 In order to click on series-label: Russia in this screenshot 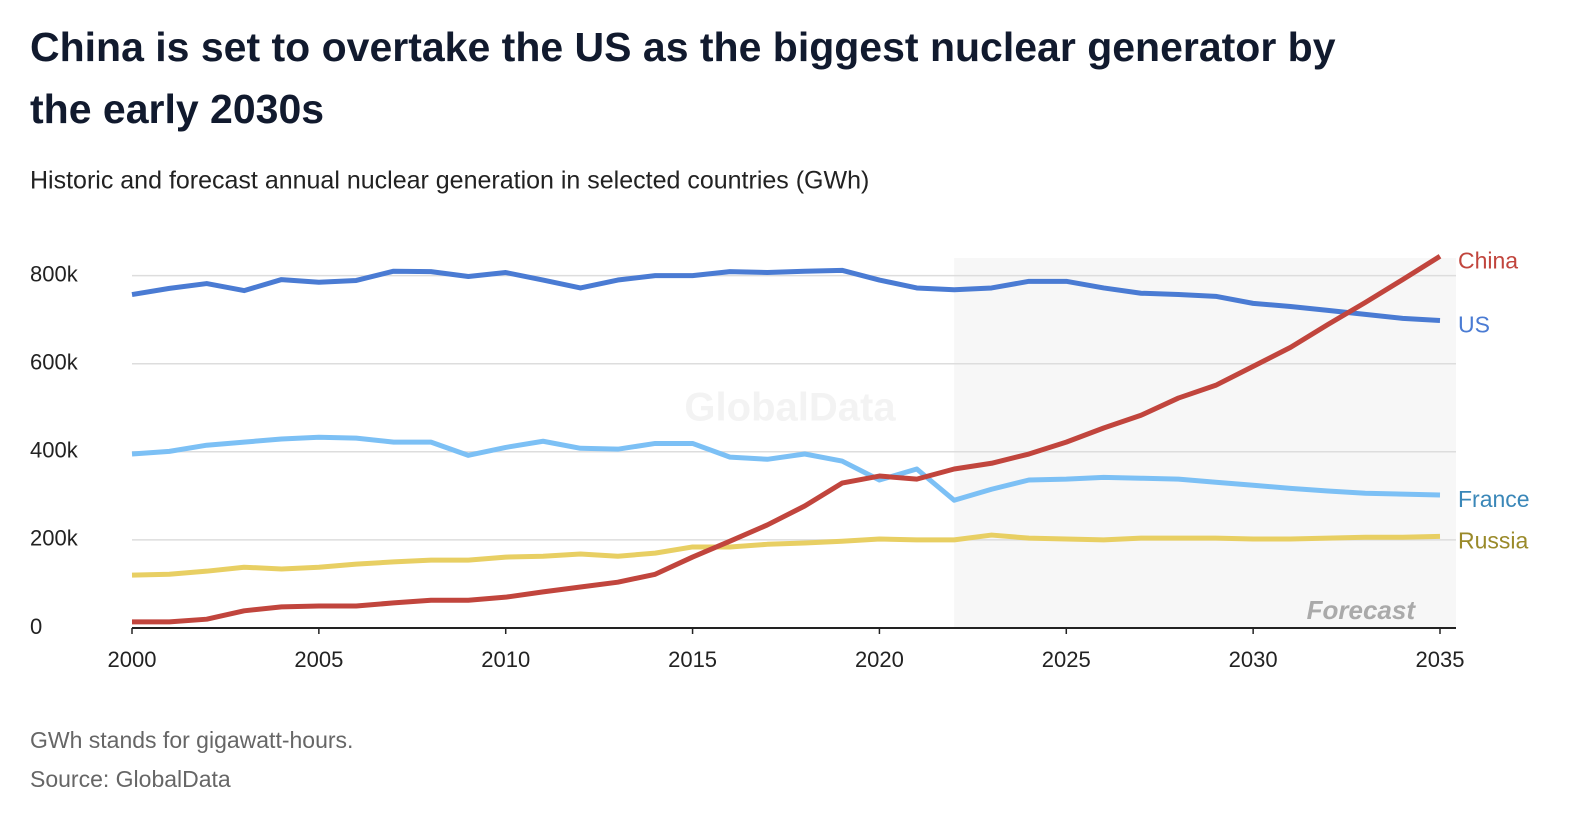, I will do `click(1493, 540)`.